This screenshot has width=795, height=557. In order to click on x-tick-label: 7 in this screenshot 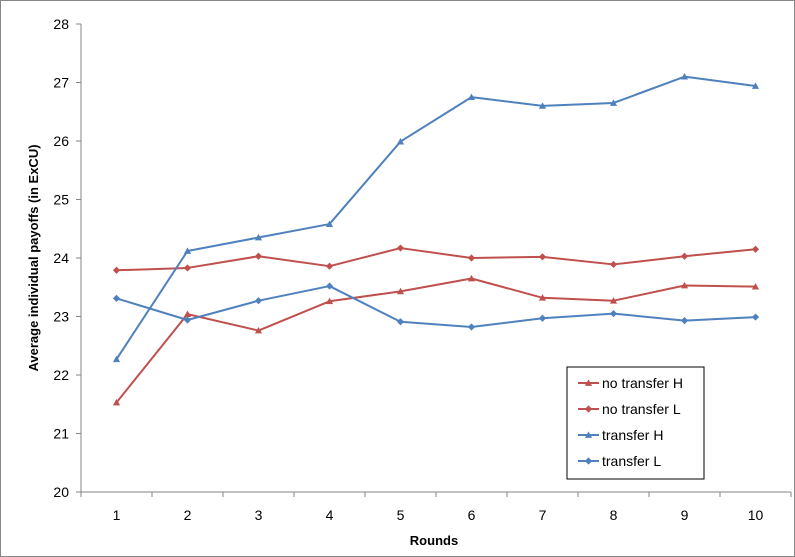, I will do `click(543, 515)`.